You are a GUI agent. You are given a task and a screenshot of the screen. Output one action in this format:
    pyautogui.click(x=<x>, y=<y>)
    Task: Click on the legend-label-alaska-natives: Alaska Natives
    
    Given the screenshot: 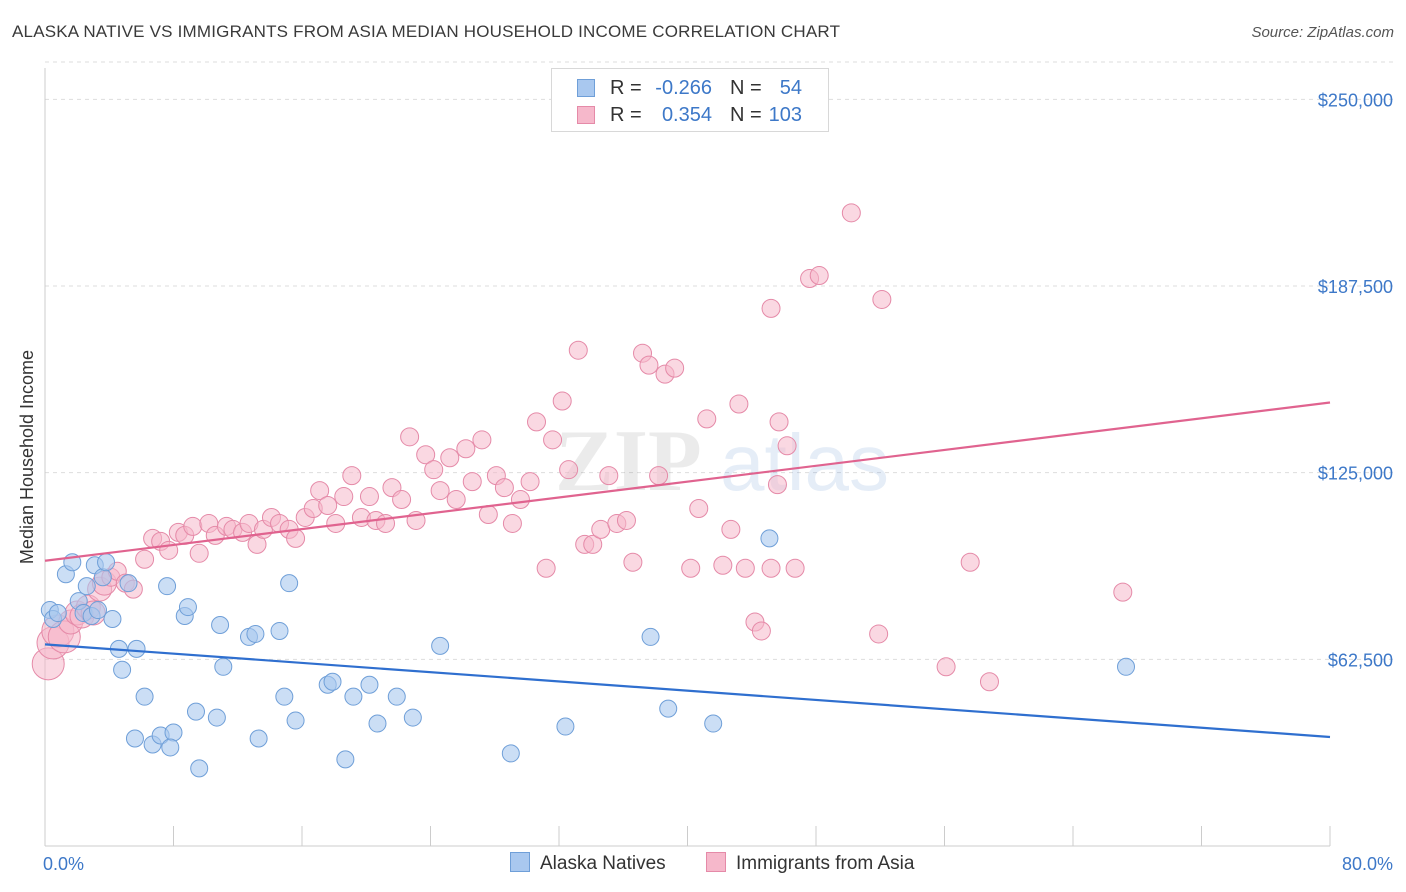 What is the action you would take?
    pyautogui.click(x=603, y=863)
    